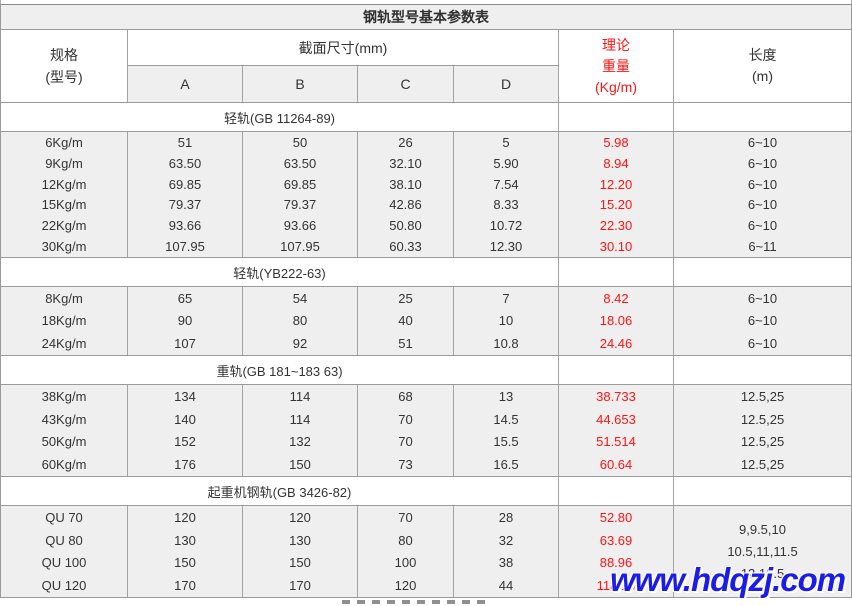  Describe the element at coordinates (64, 540) in the screenshot. I see `spec-cell: QU 80` at that location.